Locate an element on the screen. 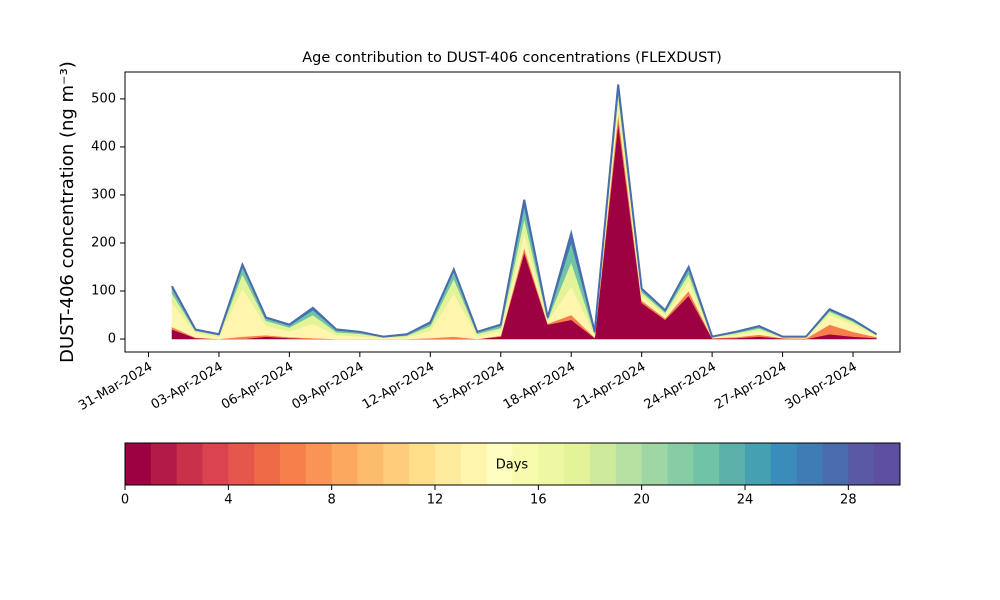 Image resolution: width=1000 pixels, height=600 pixels. y-tick-label: 0 is located at coordinates (112, 339).